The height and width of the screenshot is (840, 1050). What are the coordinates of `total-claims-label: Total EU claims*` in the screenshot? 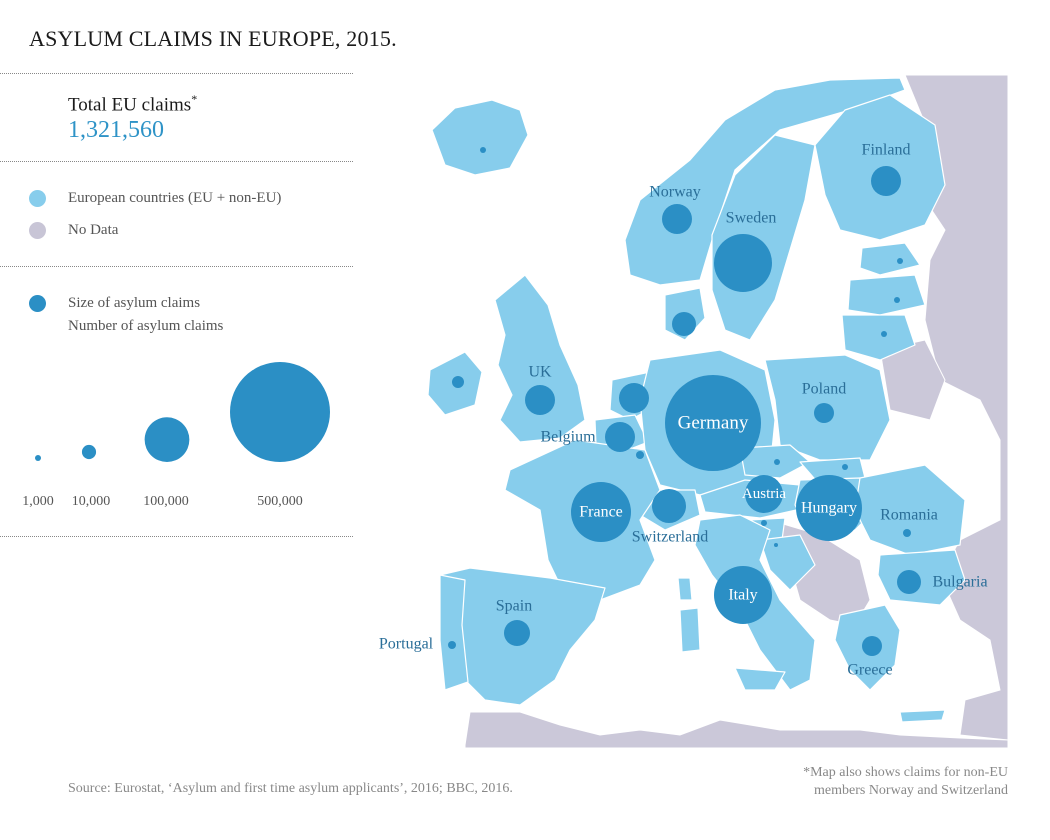 It's located at (133, 104).